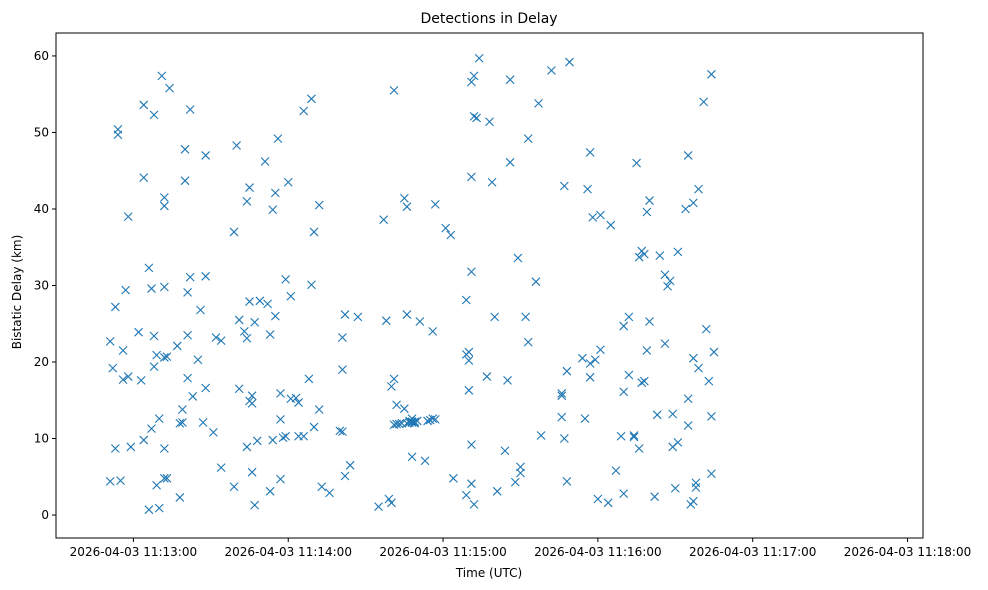 The height and width of the screenshot is (590, 988). Describe the element at coordinates (41, 132) in the screenshot. I see `y-tick-label: 50` at that location.